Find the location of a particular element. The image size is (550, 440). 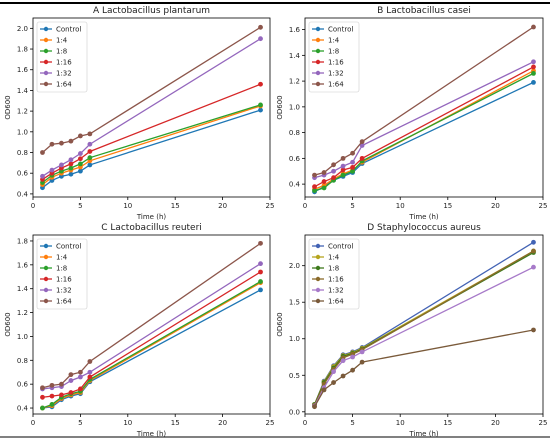

chart-title: B Lactobacillus casei is located at coordinates (424, 11).